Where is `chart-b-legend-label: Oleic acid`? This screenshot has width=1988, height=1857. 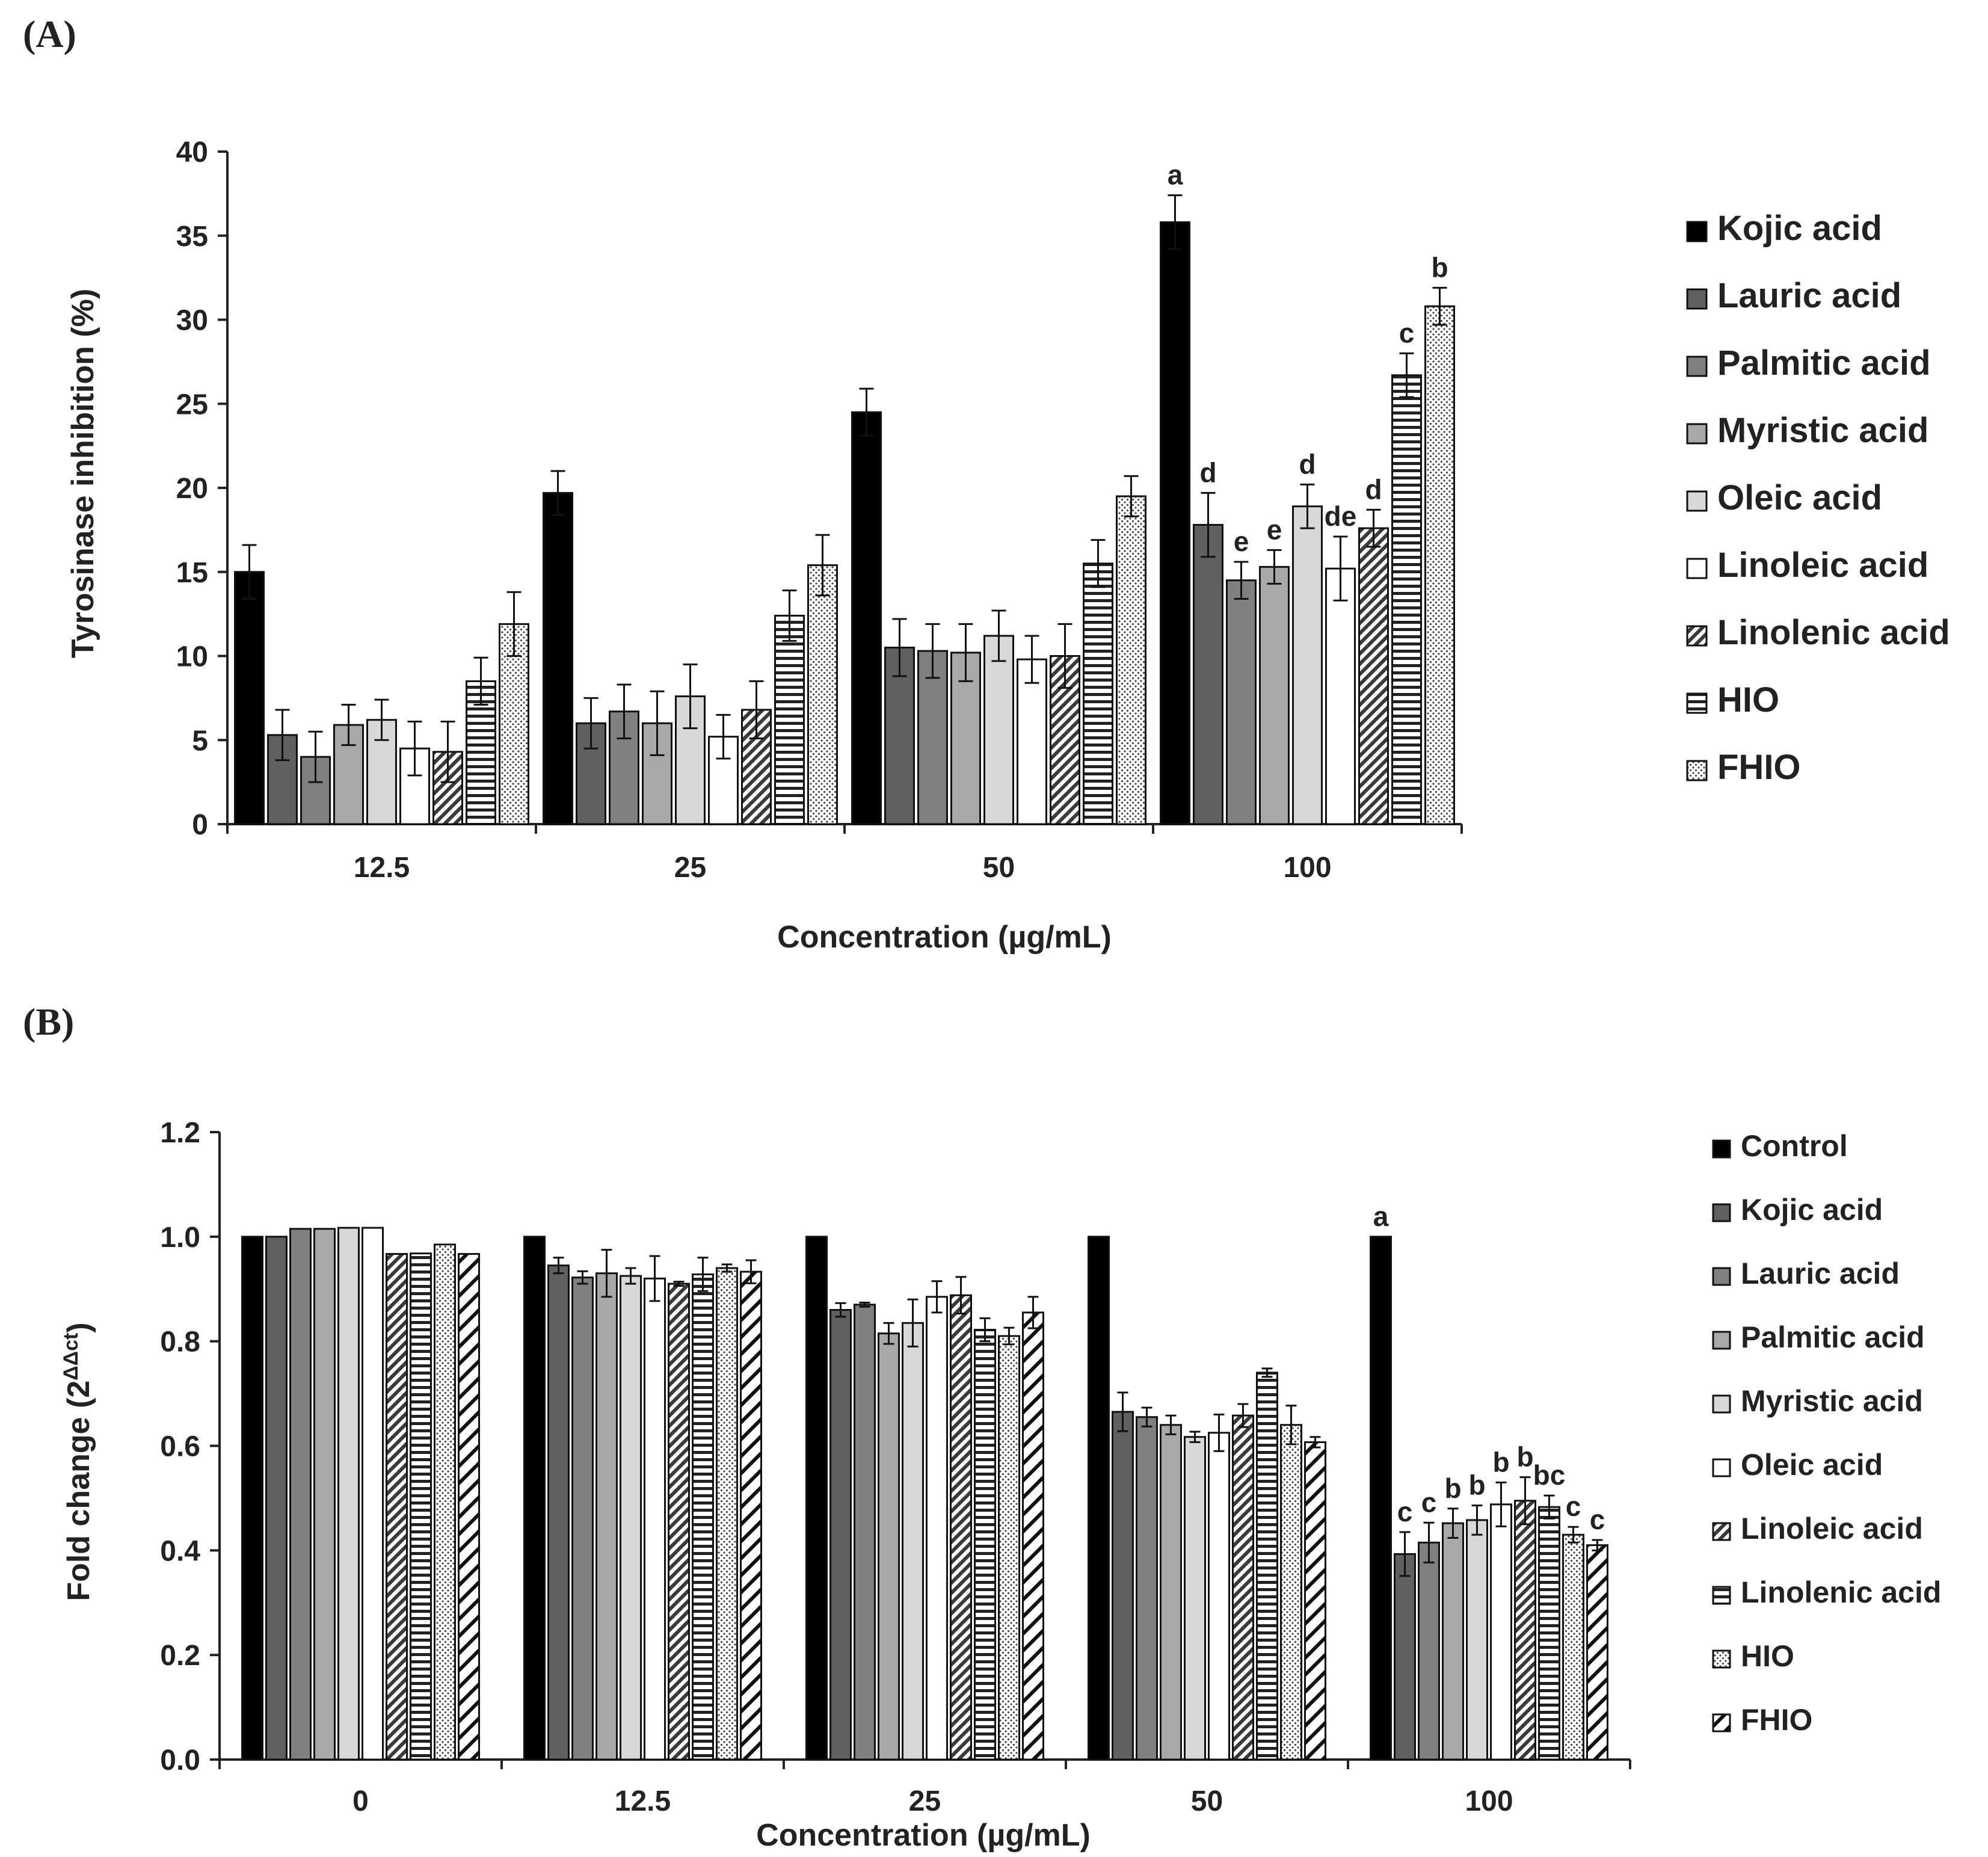 chart-b-legend-label: Oleic acid is located at coordinates (1812, 1465).